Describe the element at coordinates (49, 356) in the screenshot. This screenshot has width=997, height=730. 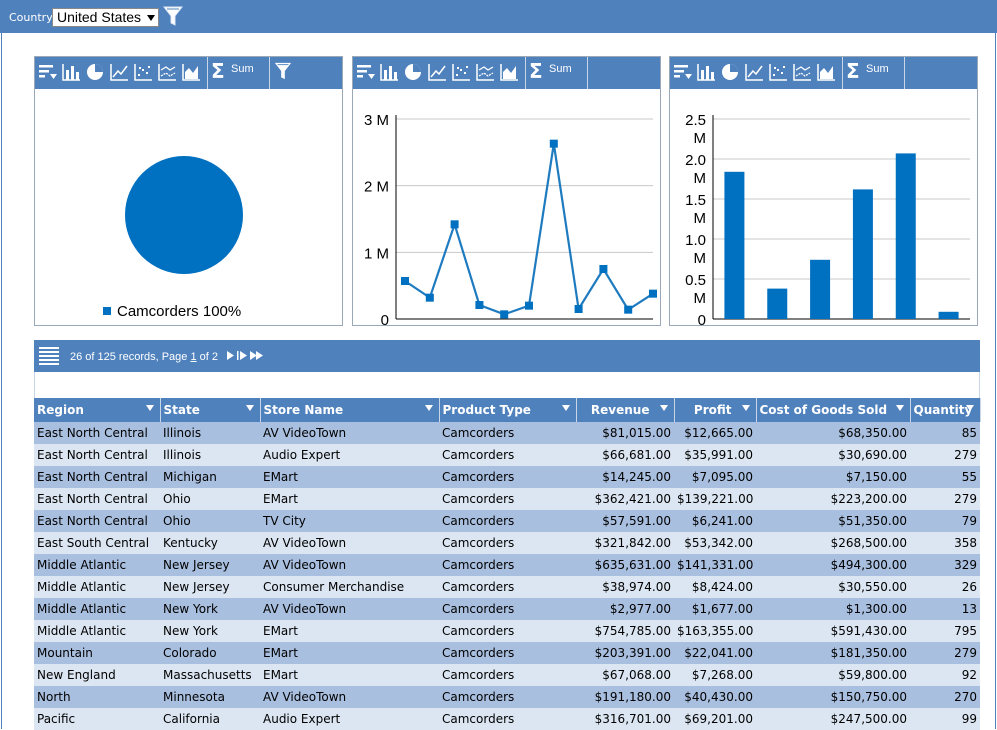
I see `list-icon` at that location.